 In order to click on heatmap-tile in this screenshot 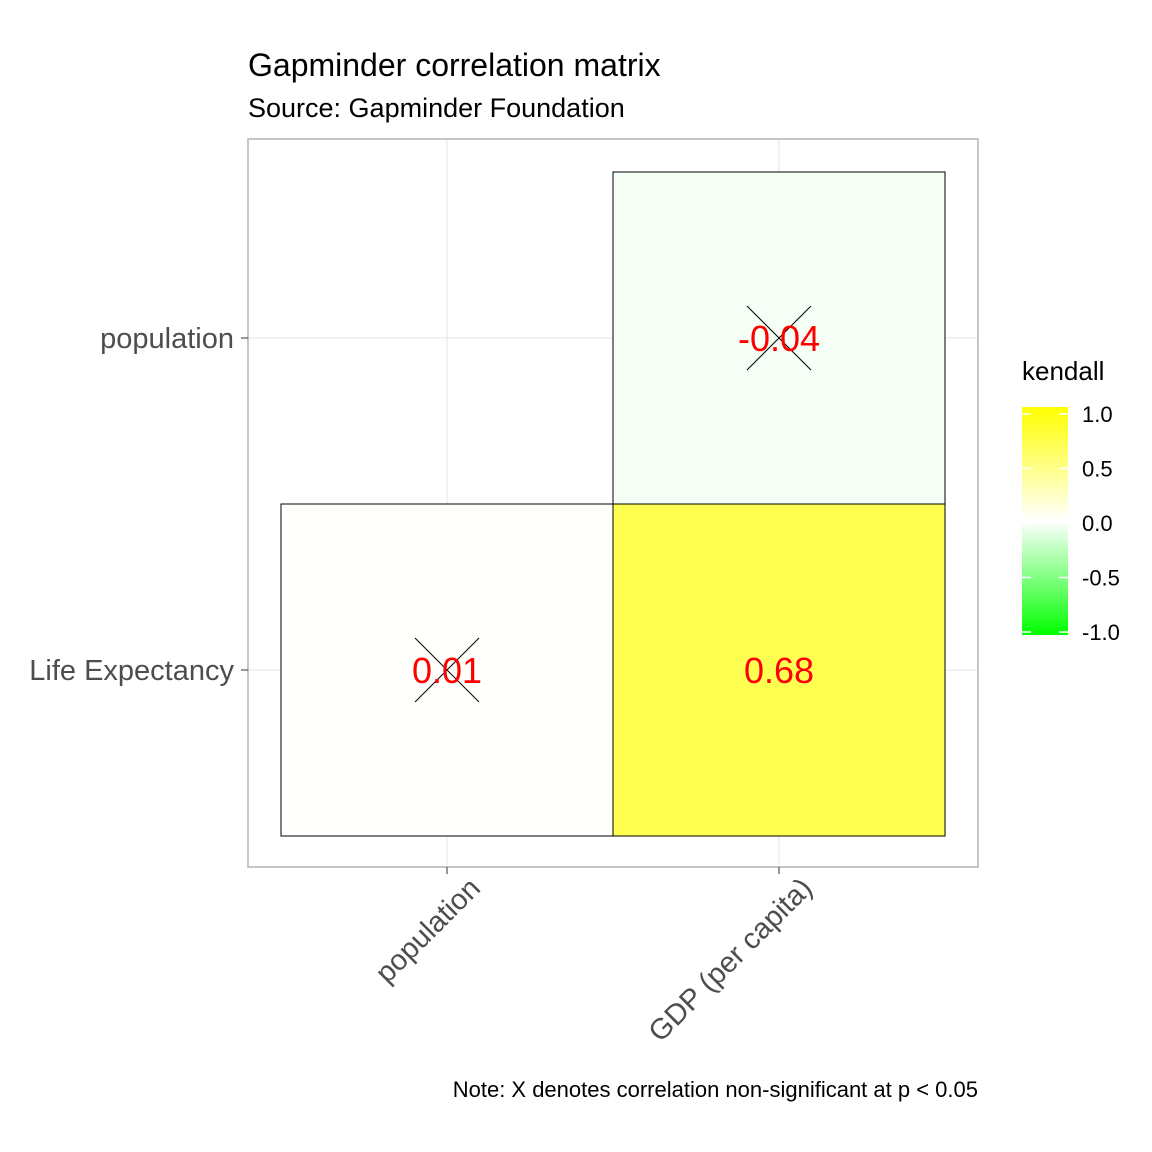, I will do `click(779, 670)`.